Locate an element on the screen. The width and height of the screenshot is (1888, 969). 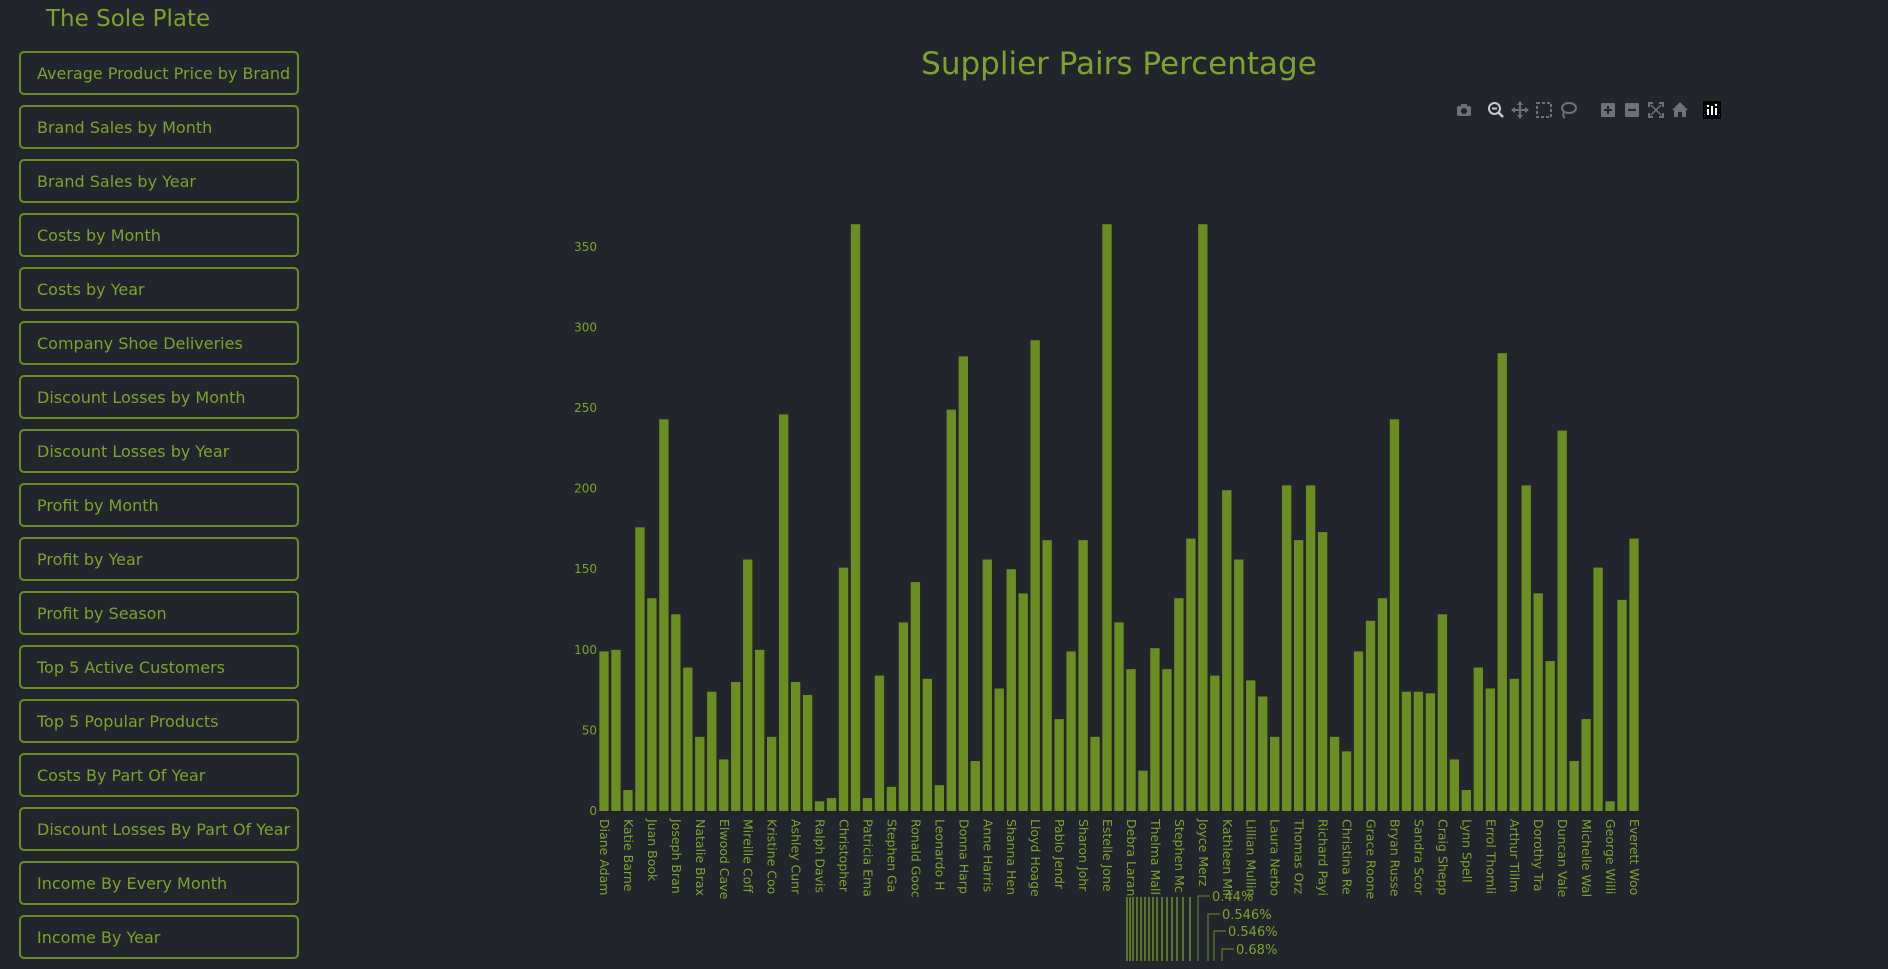
sidebar-item-costs-by-year: Costs by Year is located at coordinates (159, 289).